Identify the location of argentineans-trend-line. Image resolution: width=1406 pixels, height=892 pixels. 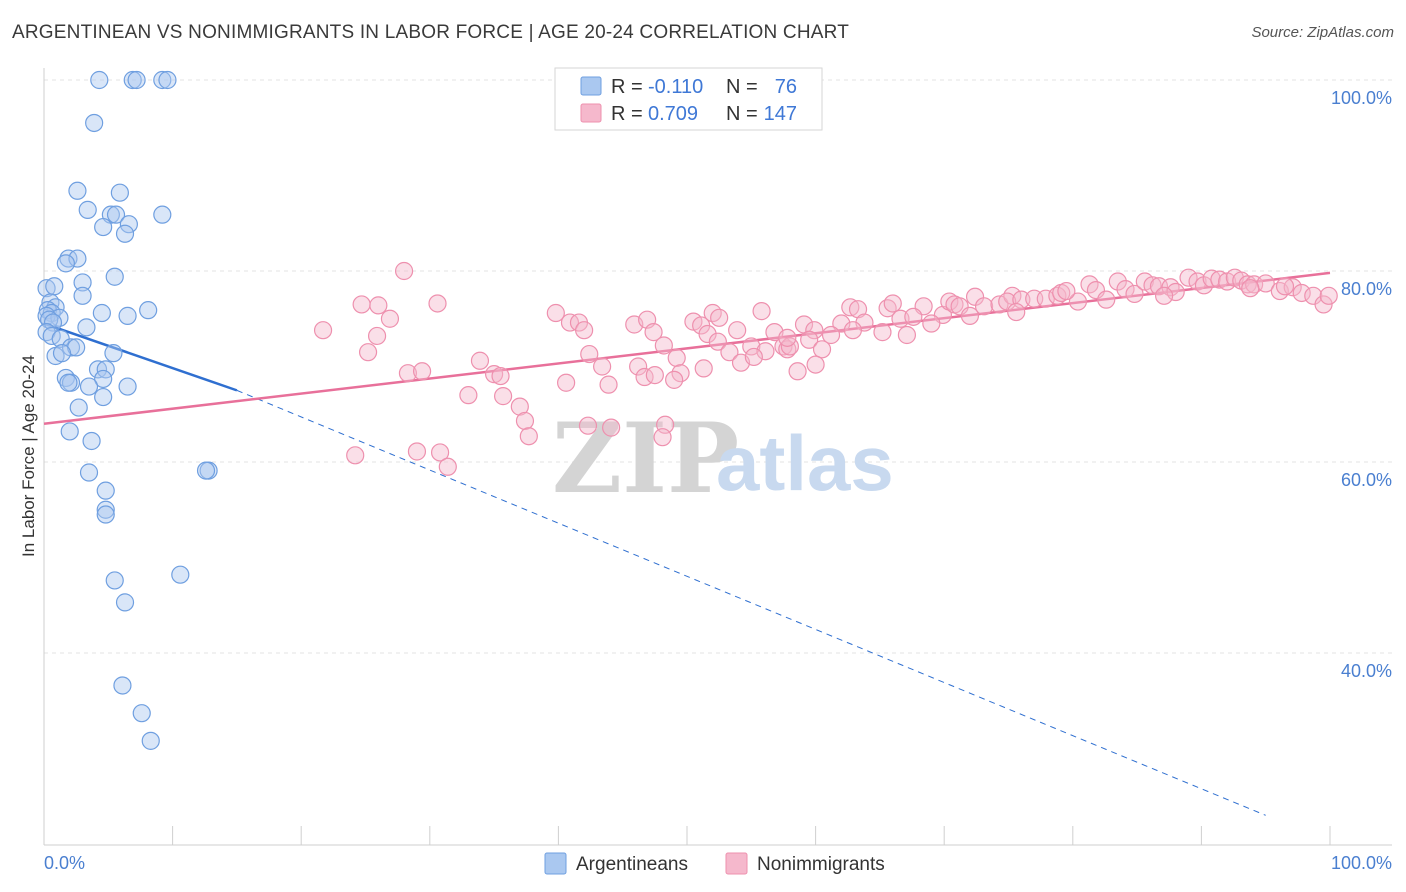
(140, 357).